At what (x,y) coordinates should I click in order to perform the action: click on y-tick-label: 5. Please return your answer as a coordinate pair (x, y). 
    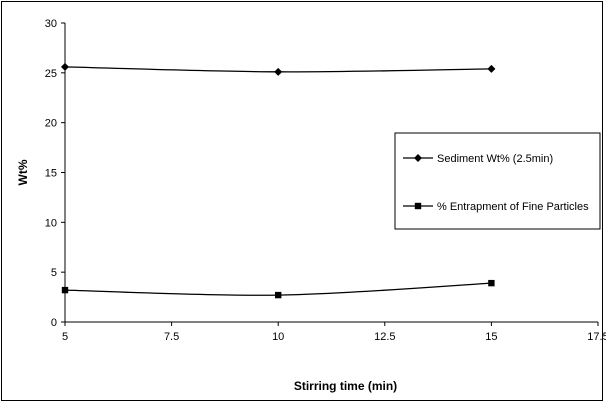
    Looking at the image, I should click on (54, 273).